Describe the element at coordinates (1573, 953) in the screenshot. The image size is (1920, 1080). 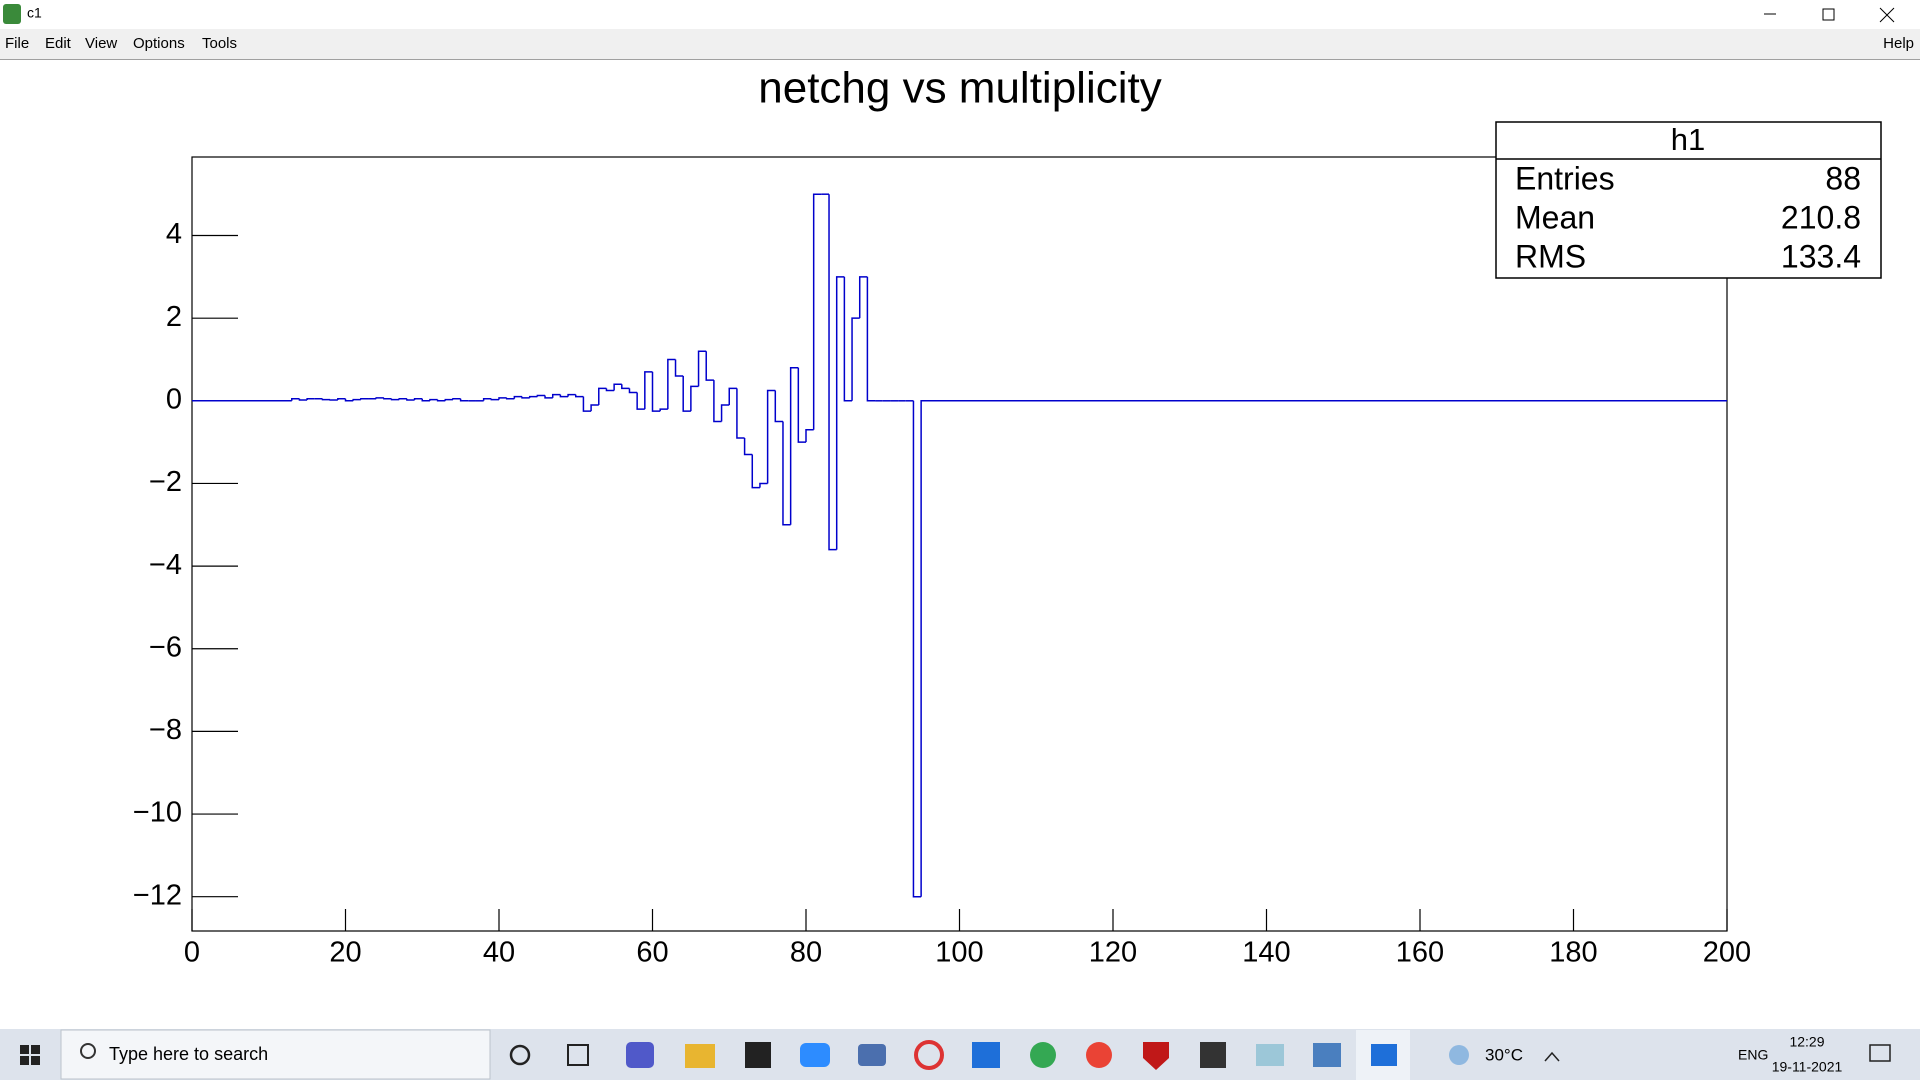
I see `x-tick-label: 180` at that location.